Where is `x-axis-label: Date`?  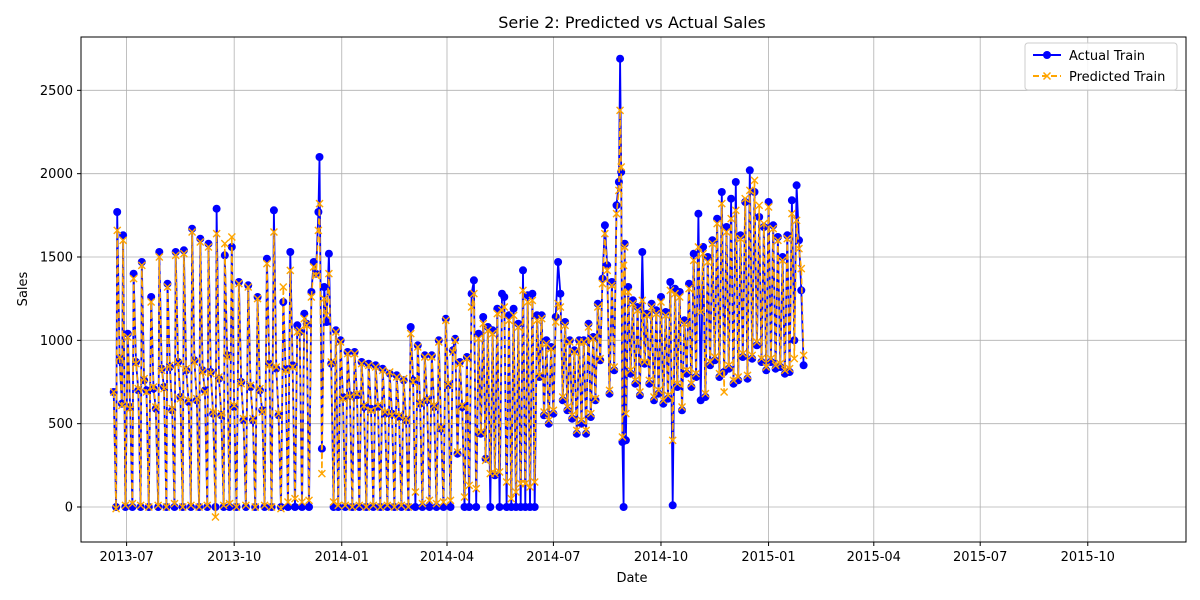
x-axis-label: Date is located at coordinates (631, 578).